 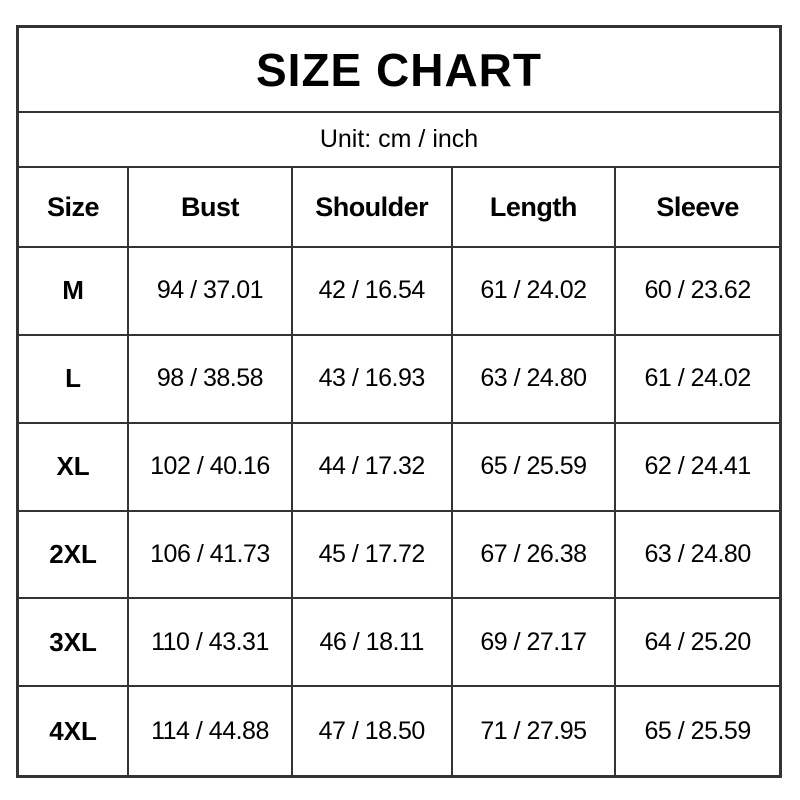 I want to click on shoulder-value-l: 43 / 16.93, so click(x=372, y=379).